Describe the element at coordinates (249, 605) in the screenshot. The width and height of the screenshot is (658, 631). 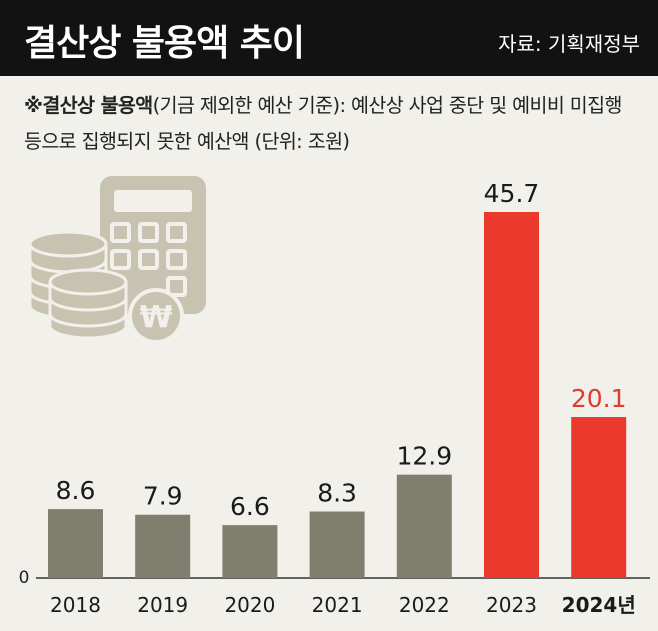
I see `x-tick-label: 2020` at that location.